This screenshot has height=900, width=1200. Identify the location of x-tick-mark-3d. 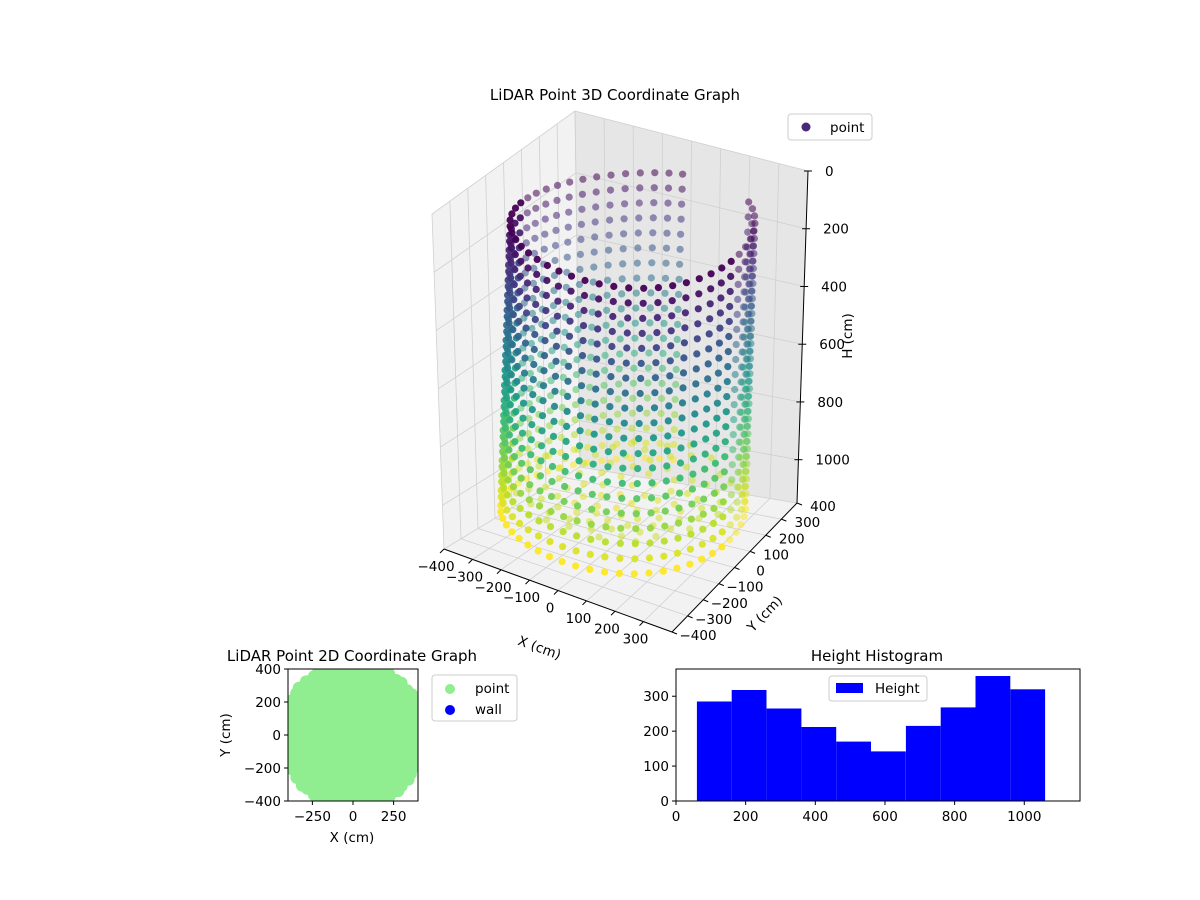
(470, 561).